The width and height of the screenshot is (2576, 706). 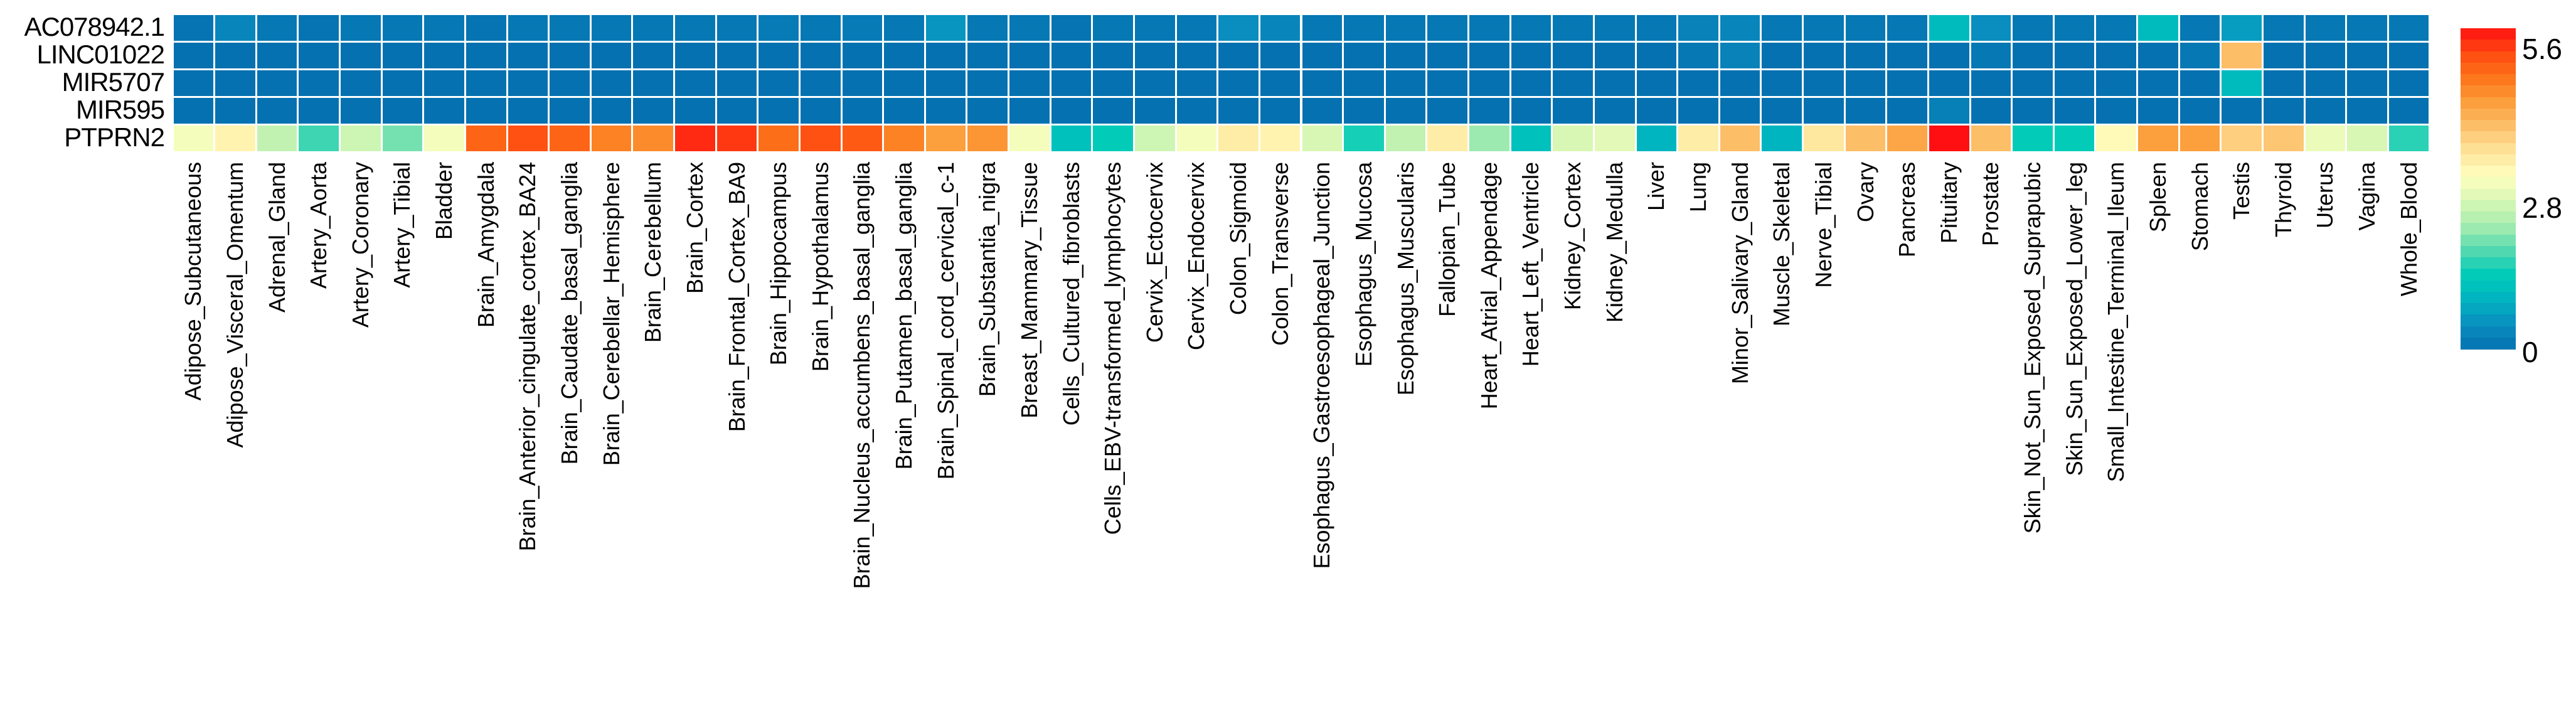 I want to click on column-label: Lung, so click(x=1698, y=187).